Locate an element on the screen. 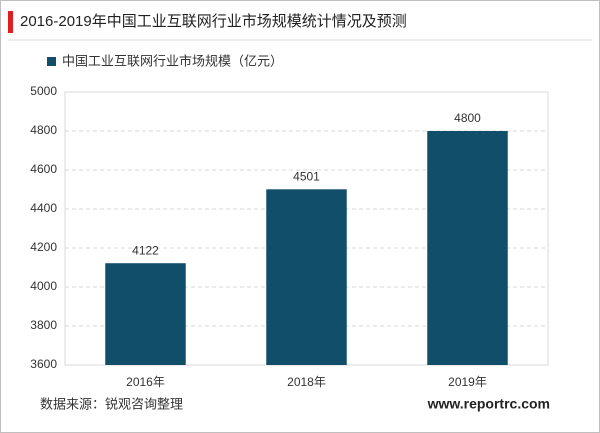 Image resolution: width=600 pixels, height=433 pixels. y-tick-label: 4600 is located at coordinates (43, 169).